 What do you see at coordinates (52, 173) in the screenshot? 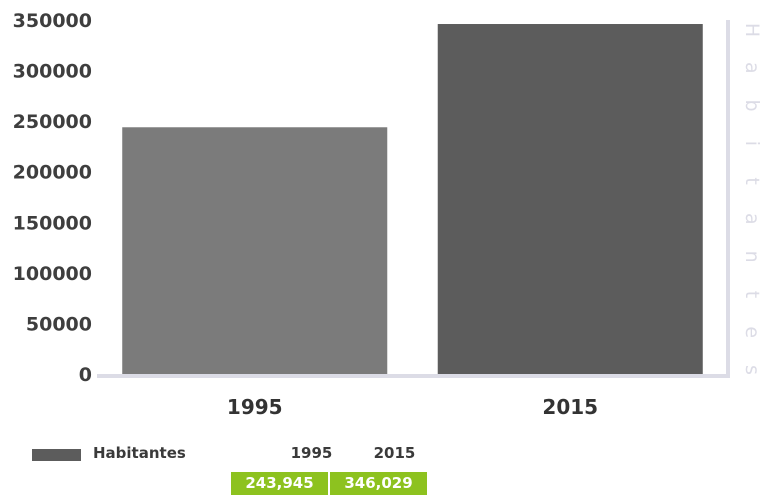
I see `y-tick-label: 200000` at bounding box center [52, 173].